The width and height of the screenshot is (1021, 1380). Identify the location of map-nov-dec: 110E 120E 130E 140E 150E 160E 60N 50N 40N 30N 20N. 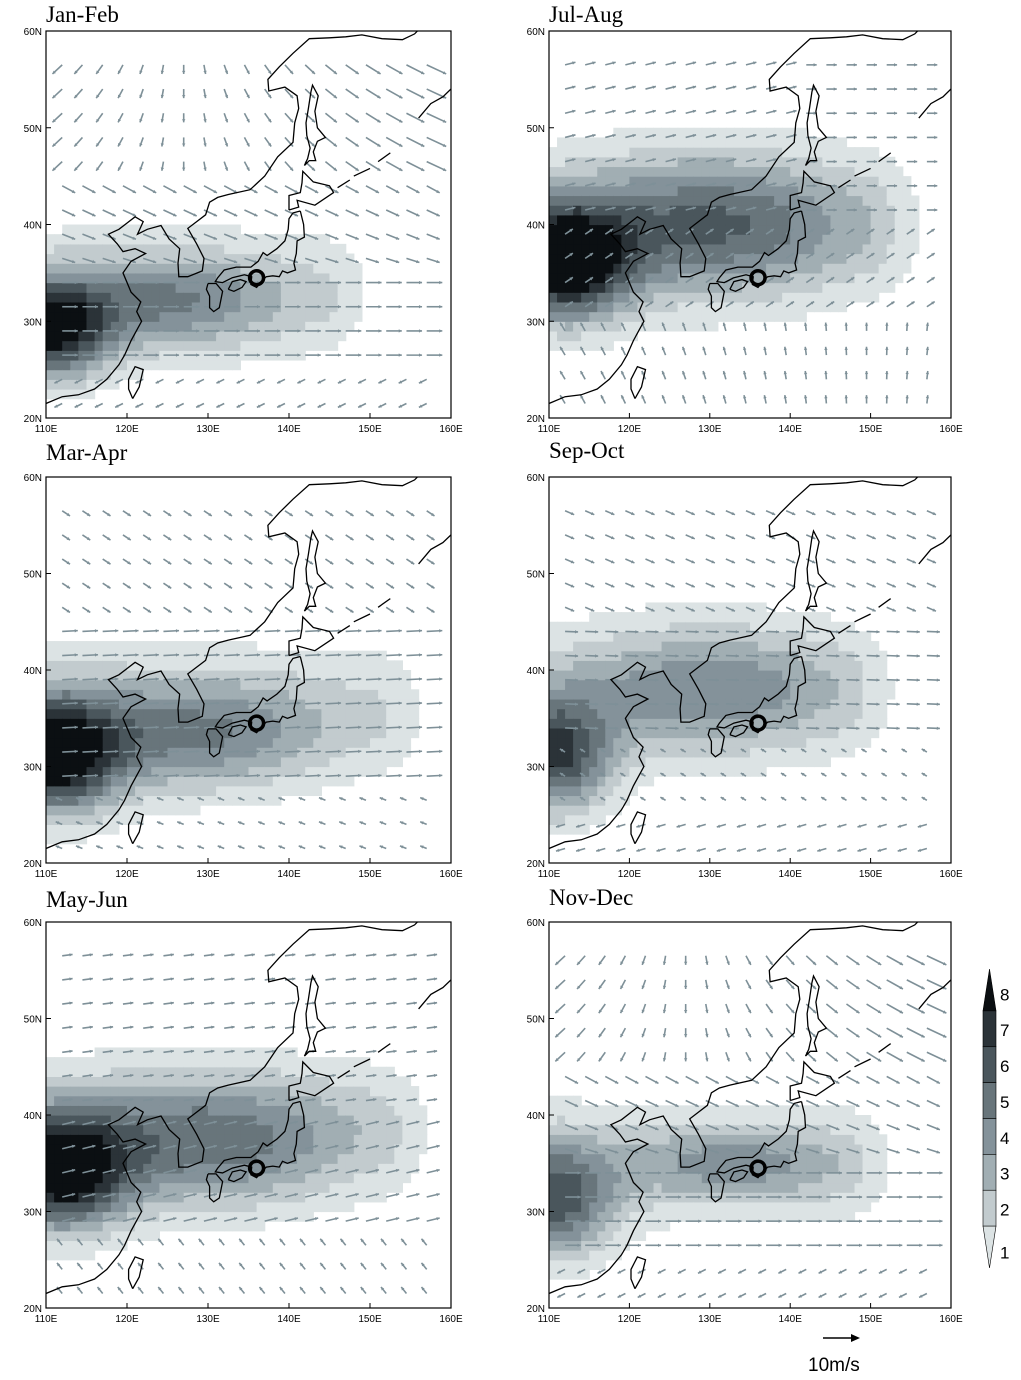
(745, 1121).